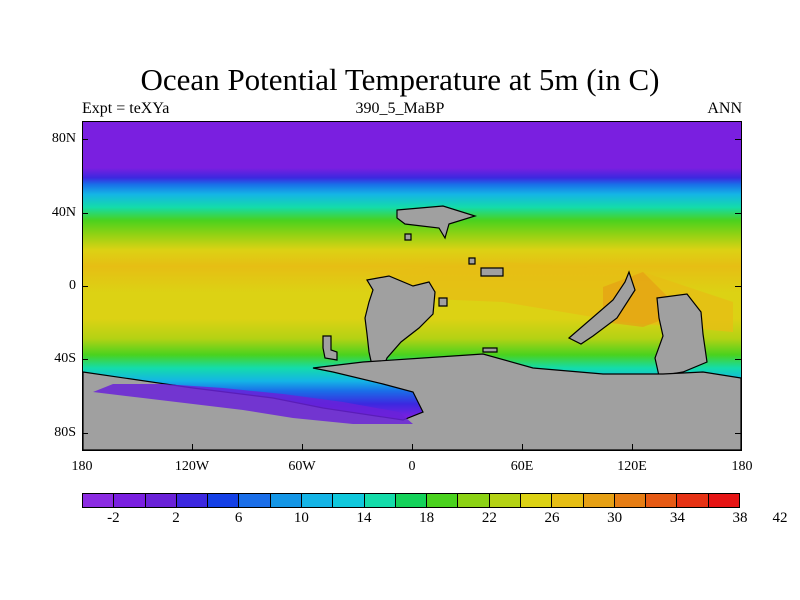 This screenshot has width=800, height=600. What do you see at coordinates (552, 518) in the screenshot?
I see `colorbar-label: 26` at bounding box center [552, 518].